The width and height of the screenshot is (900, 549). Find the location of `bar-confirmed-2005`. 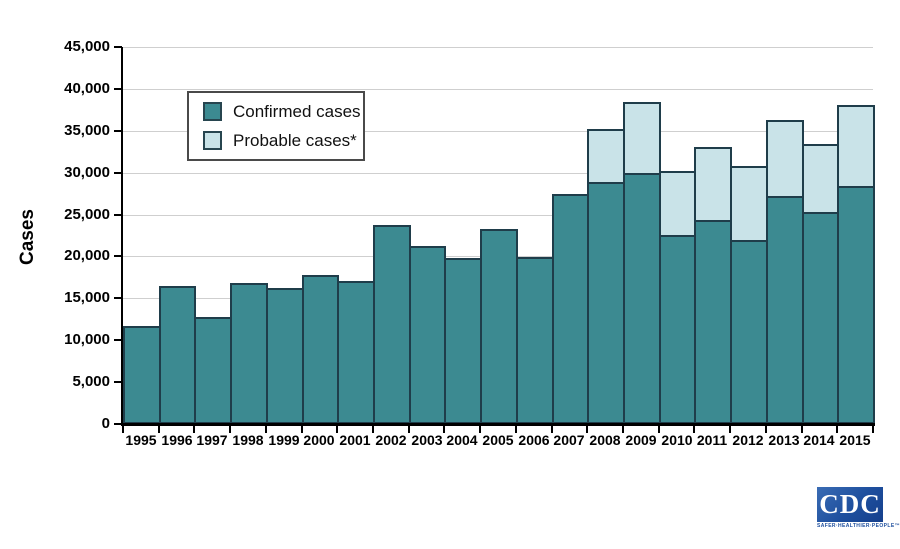

bar-confirmed-2005 is located at coordinates (499, 326).